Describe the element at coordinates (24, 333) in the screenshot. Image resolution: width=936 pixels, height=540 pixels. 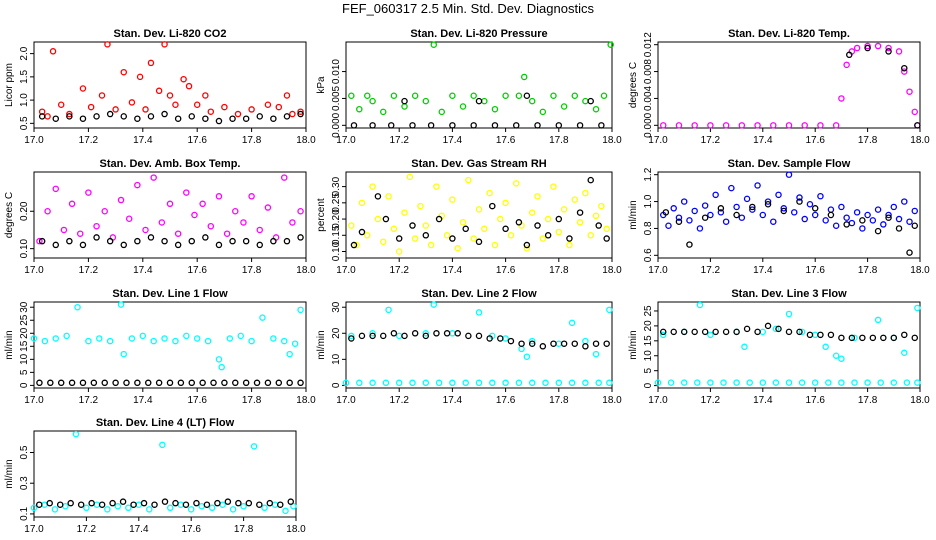
I see `y-tick-label: 20` at that location.